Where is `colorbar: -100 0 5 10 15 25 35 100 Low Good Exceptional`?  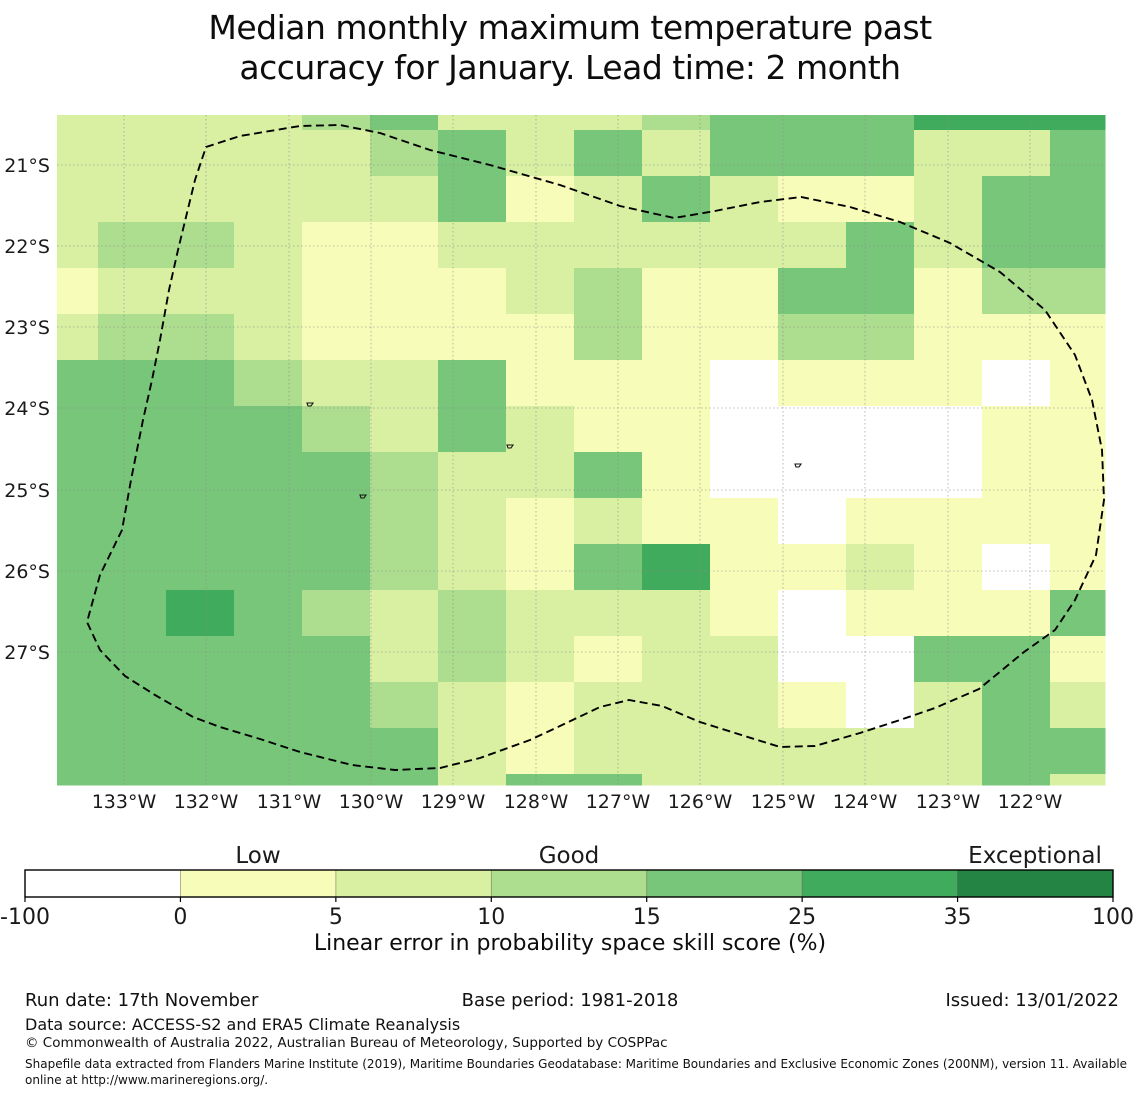
colorbar: -100 0 5 10 15 25 35 100 Low Good Exceptional is located at coordinates (567, 886).